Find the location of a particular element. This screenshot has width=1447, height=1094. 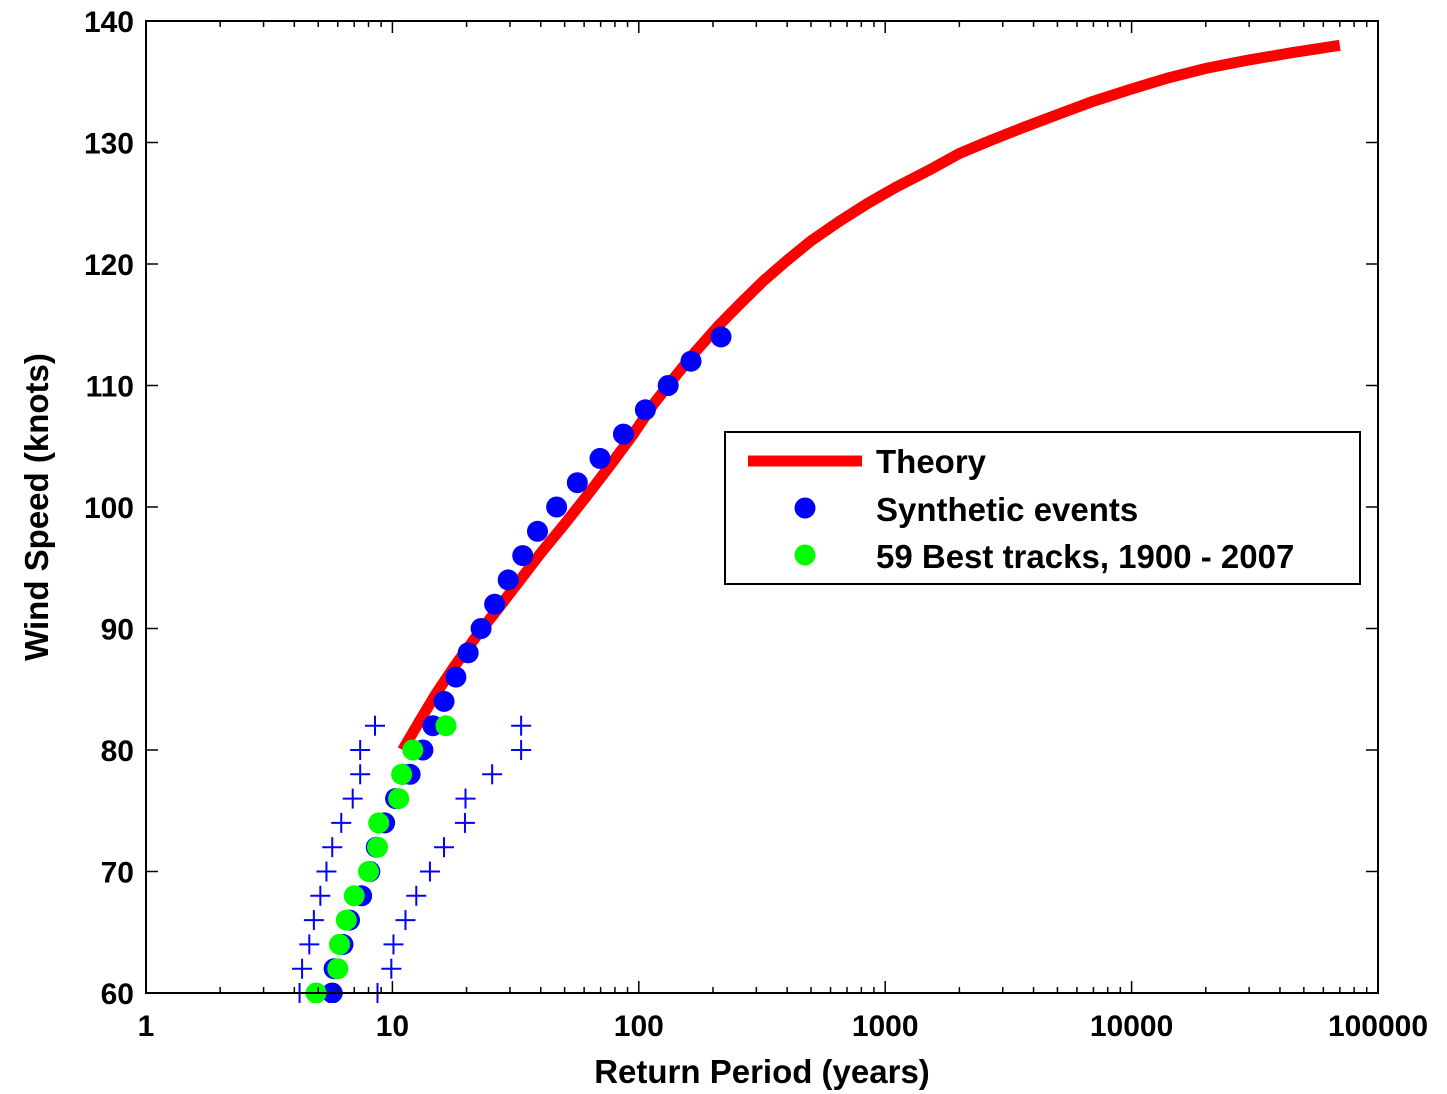

y-tick-label: 90 is located at coordinates (117, 630).